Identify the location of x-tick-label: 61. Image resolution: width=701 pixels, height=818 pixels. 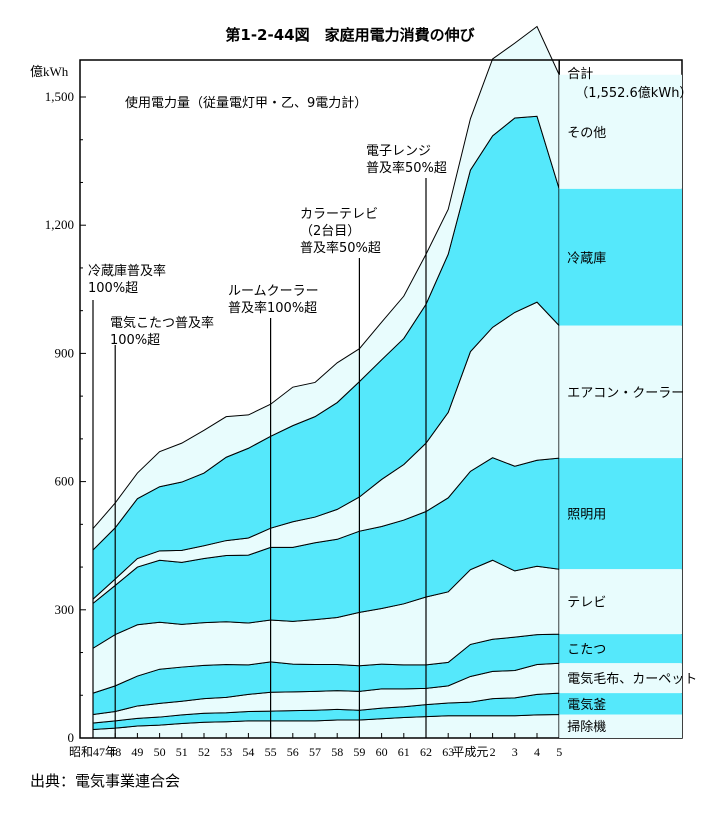
(404, 752).